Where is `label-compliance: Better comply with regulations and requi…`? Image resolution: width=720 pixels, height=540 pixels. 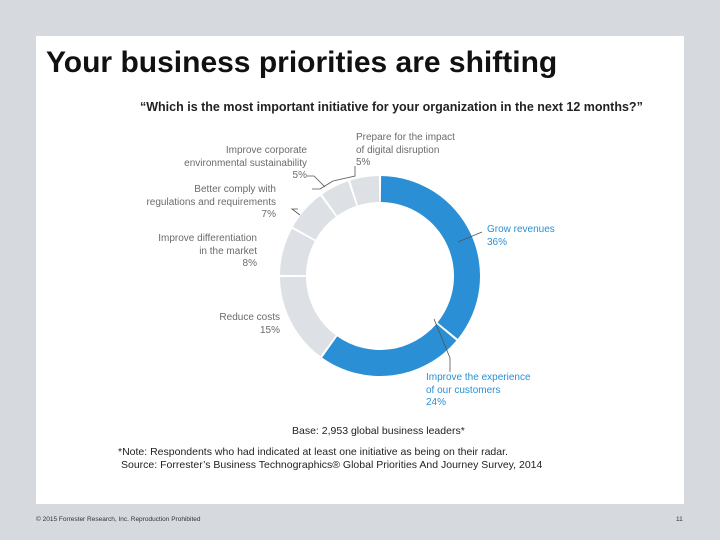 label-compliance: Better comply with regulations and requi… is located at coordinates (211, 202).